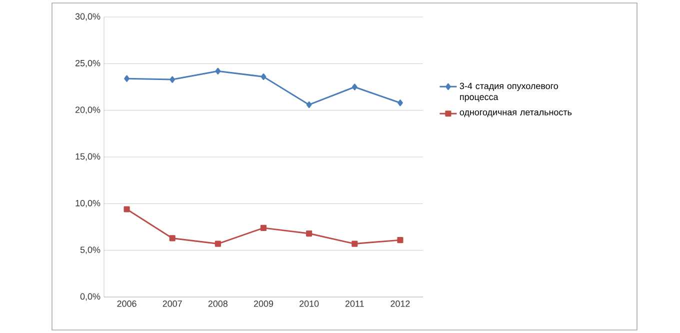 This screenshot has height=333, width=680. Describe the element at coordinates (88, 110) in the screenshot. I see `y-tick-label: 20,0%` at that location.